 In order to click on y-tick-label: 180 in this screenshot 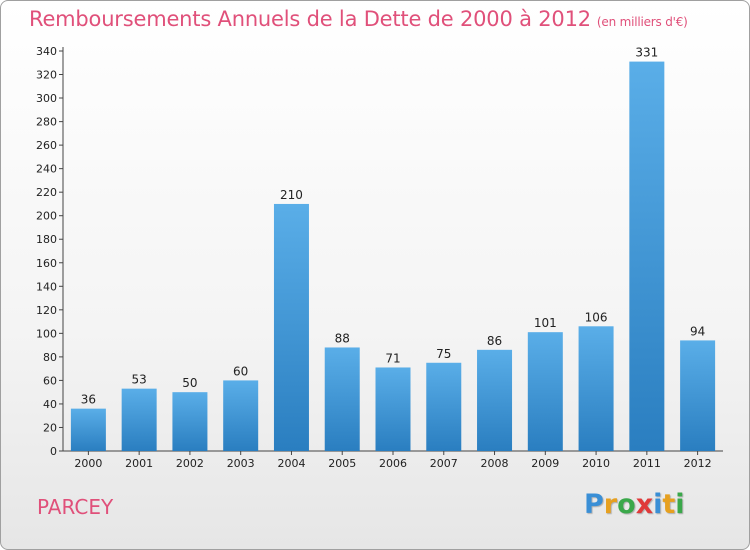, I will do `click(46, 239)`.